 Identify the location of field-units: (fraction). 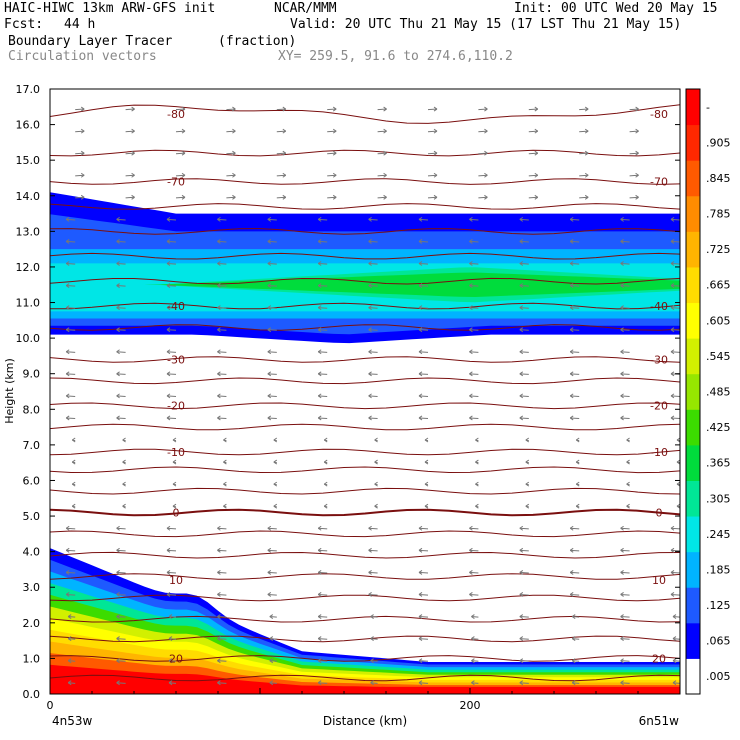
(257, 41).